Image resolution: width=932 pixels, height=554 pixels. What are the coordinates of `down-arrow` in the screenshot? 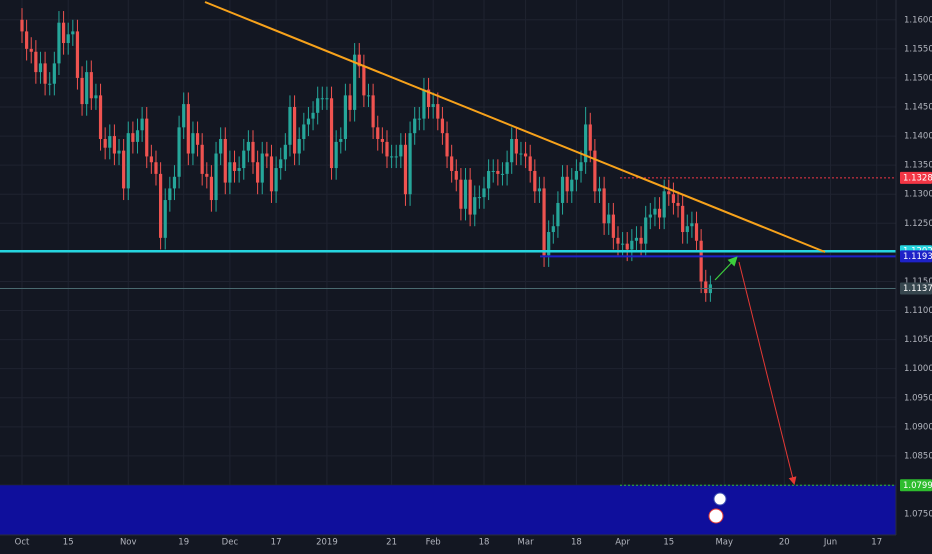 It's located at (767, 373).